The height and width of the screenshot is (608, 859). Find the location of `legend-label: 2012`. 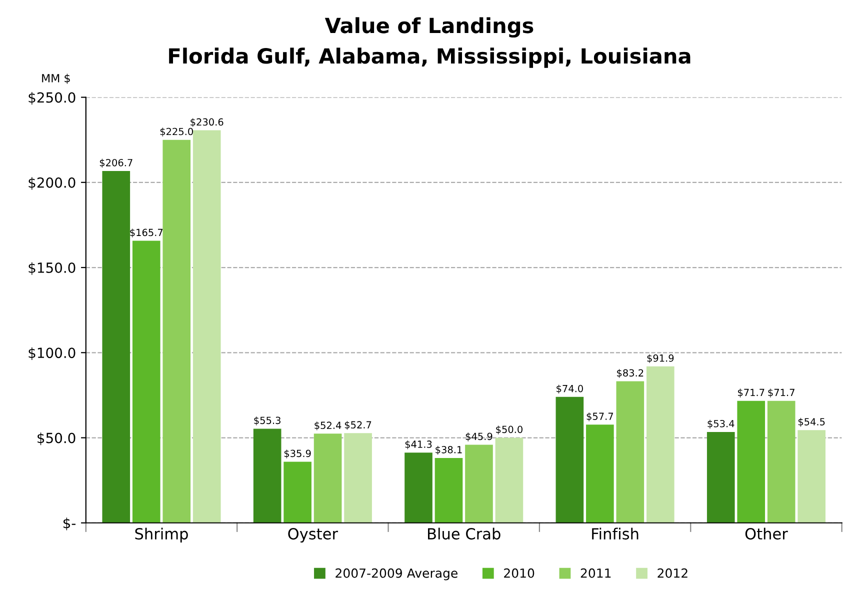

legend-label: 2012 is located at coordinates (673, 573).